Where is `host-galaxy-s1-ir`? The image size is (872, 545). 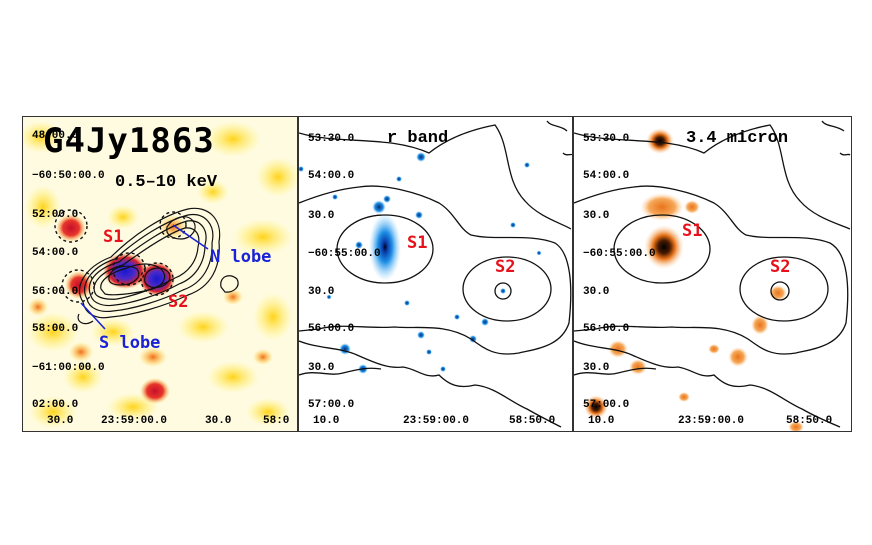
host-galaxy-s1-ir is located at coordinates (664, 247).